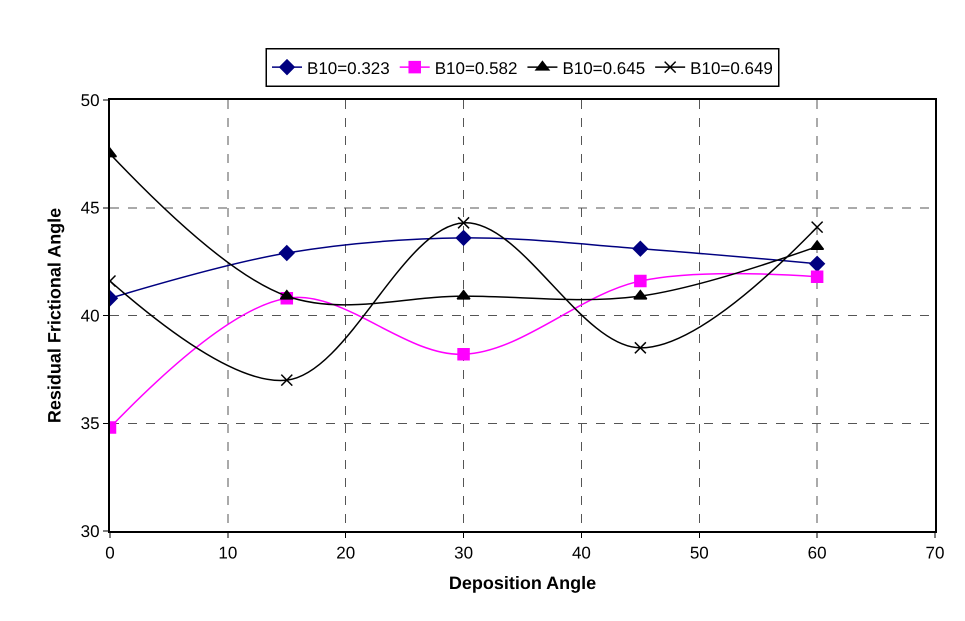 The width and height of the screenshot is (965, 621). What do you see at coordinates (90, 531) in the screenshot?
I see `y-tick-label: 30` at bounding box center [90, 531].